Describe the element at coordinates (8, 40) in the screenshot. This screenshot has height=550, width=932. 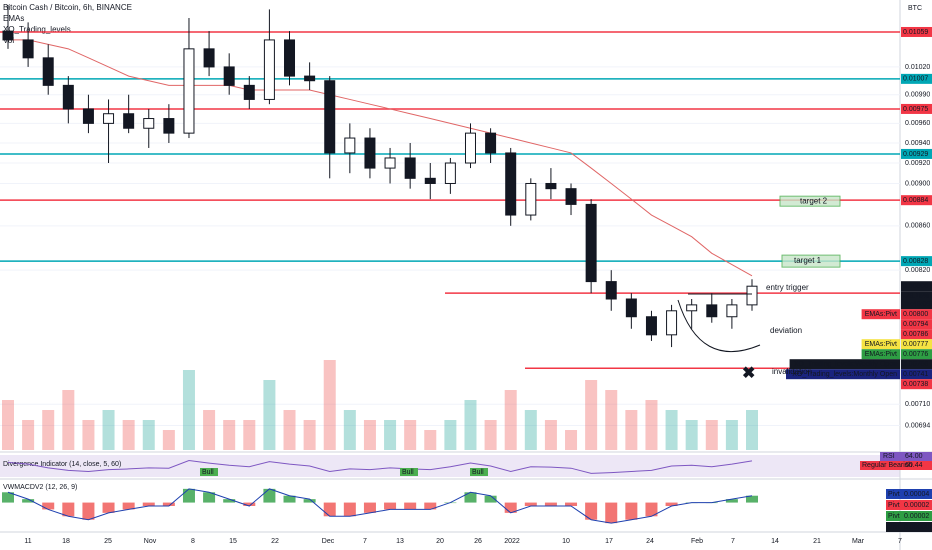
I see `legend-item: Vol` at that location.